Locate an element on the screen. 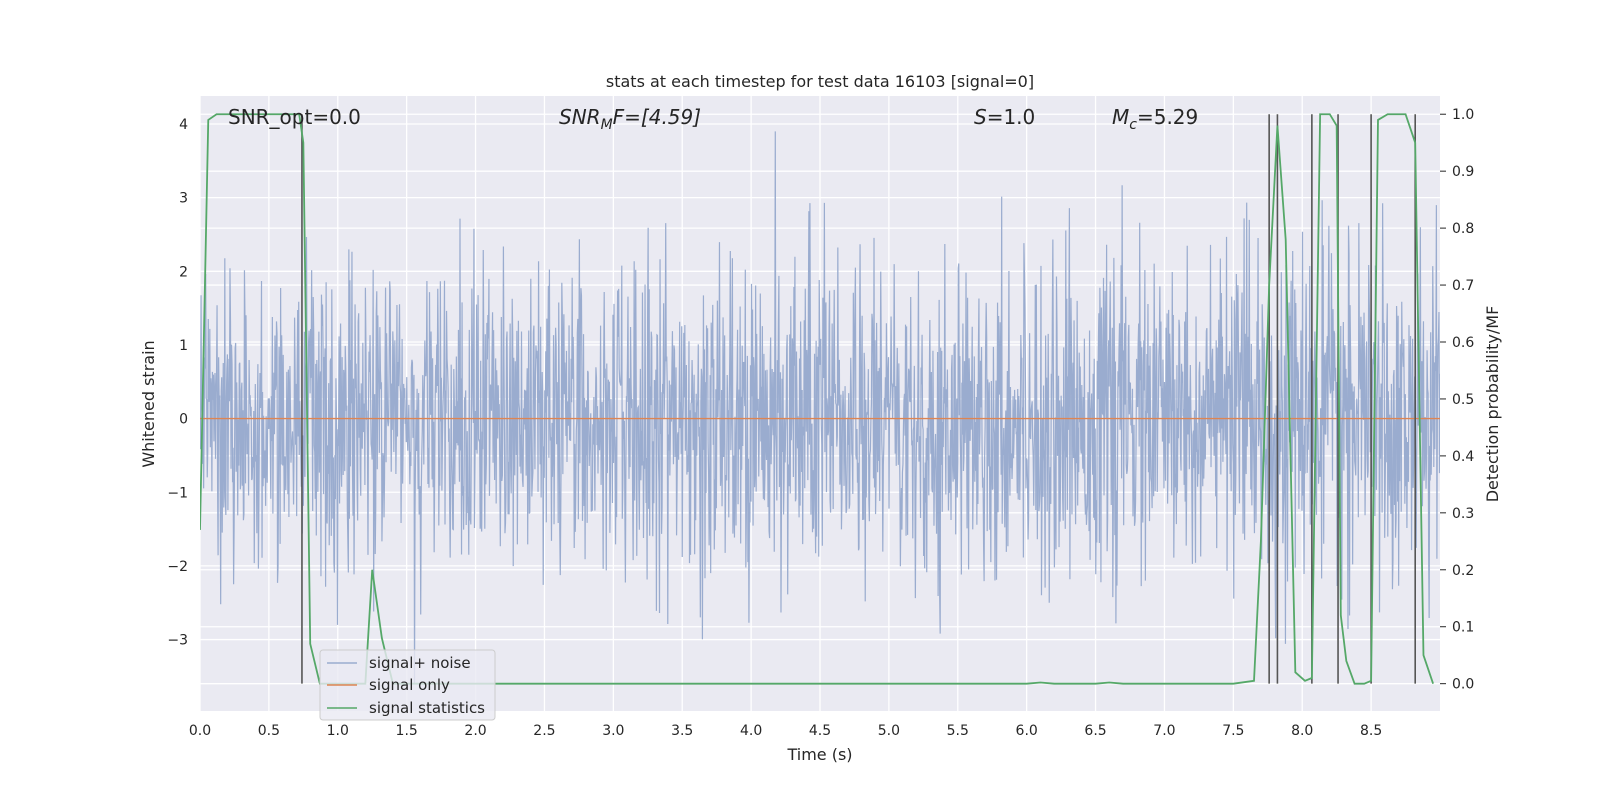 This screenshot has height=800, width=1600. annotation-s: S=1.0 is located at coordinates (1004, 117).